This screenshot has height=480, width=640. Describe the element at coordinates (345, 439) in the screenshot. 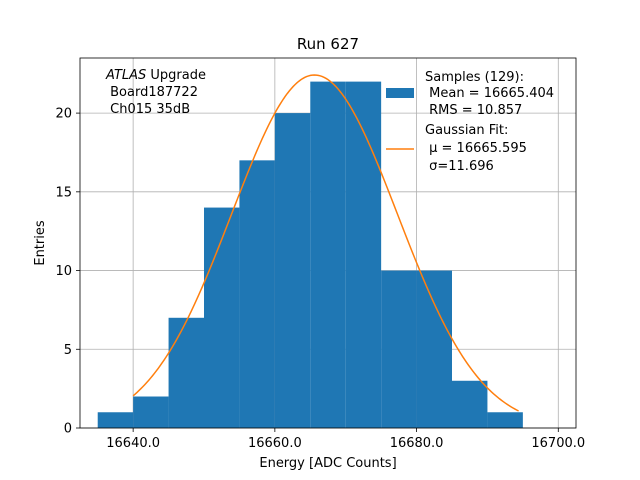

I see `x-axis-ticks: 16640.0 16660.0 16680.0 16700.0` at that location.